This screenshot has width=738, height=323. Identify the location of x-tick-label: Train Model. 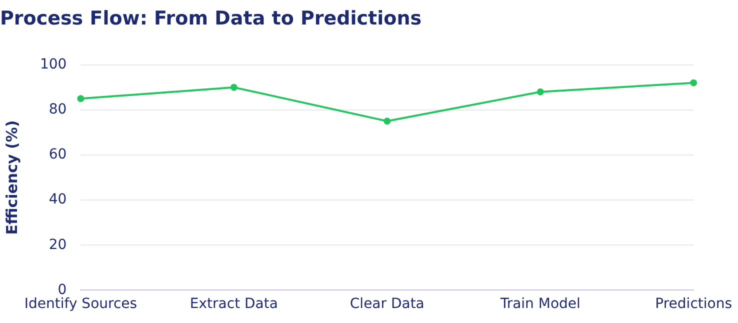
(539, 304).